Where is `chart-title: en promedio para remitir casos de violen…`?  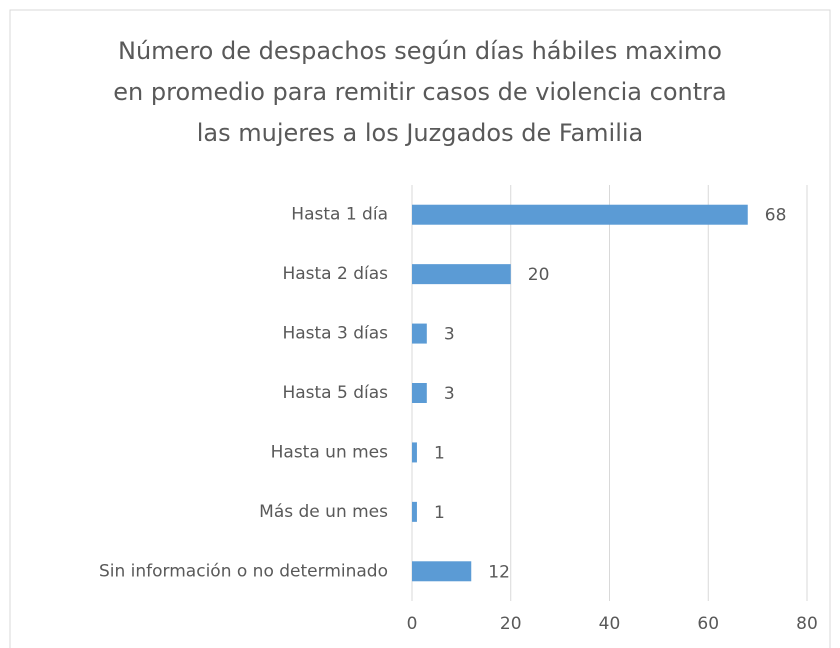
chart-title: en promedio para remitir casos de violen… is located at coordinates (419, 92).